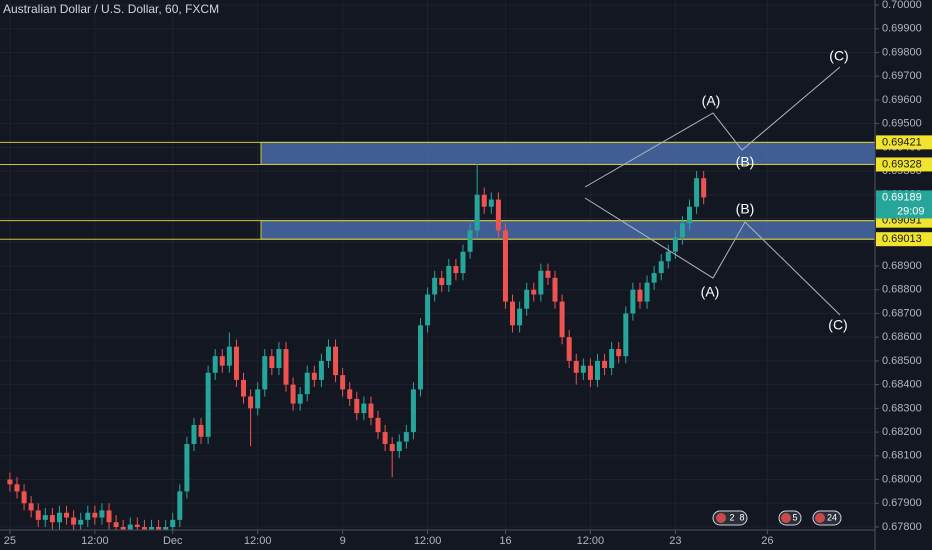 This screenshot has height=550, width=932. Describe the element at coordinates (904, 204) in the screenshot. I see `last-price-box` at that location.